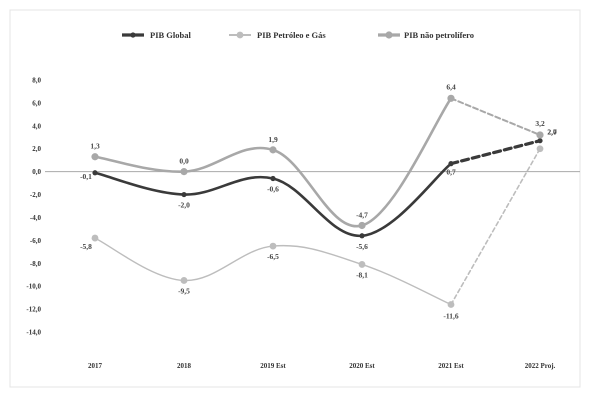 This screenshot has width=589, height=397. Describe the element at coordinates (184, 366) in the screenshot. I see `x-tick-label: 2018` at that location.